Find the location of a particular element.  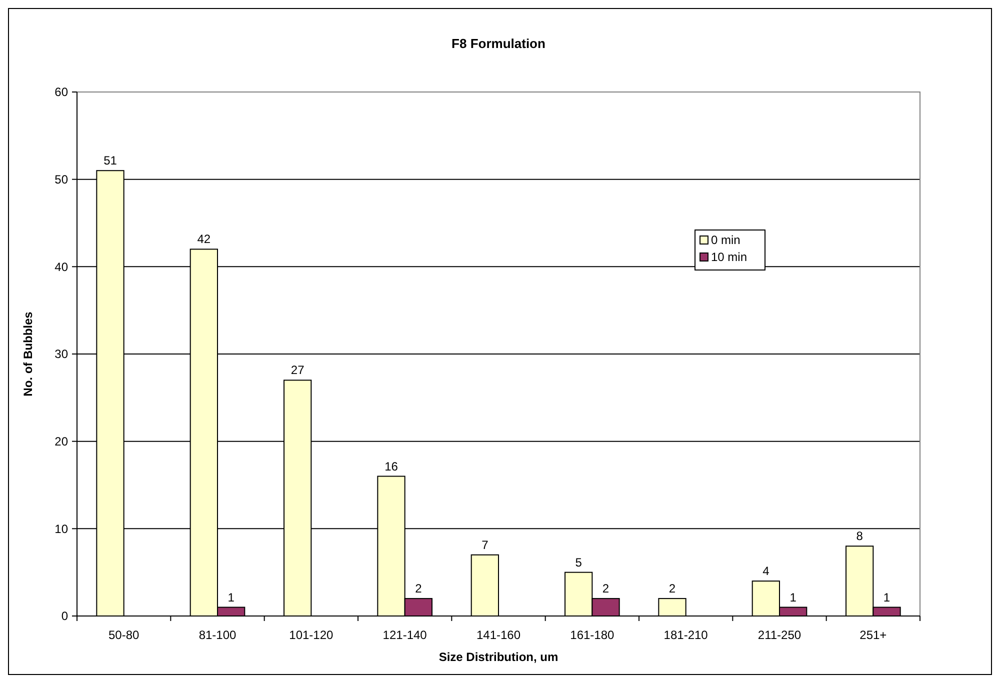

data-label: 27 is located at coordinates (297, 370).